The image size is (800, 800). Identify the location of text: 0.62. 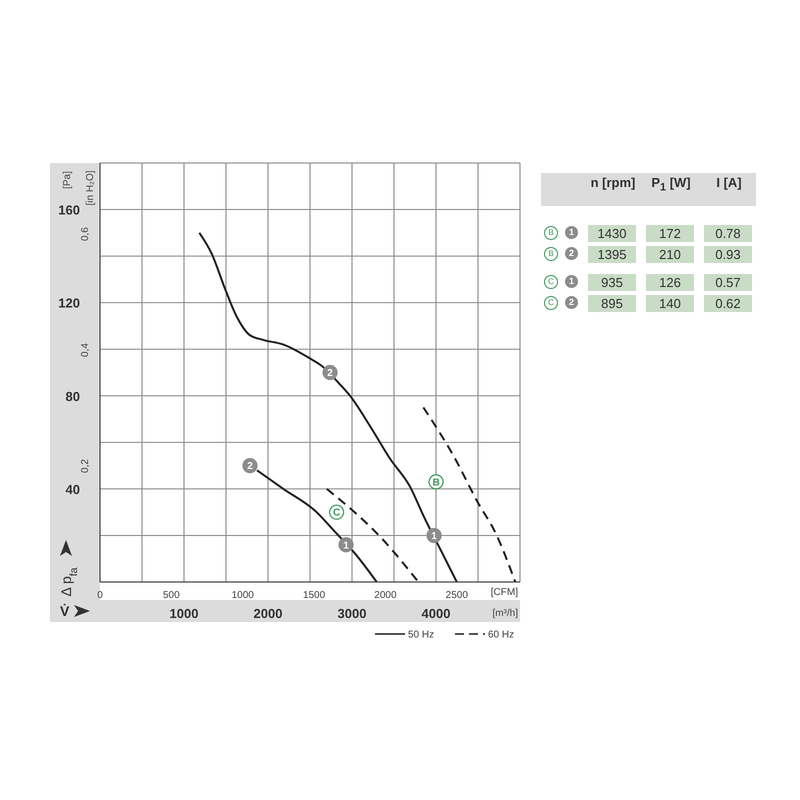
(728, 303).